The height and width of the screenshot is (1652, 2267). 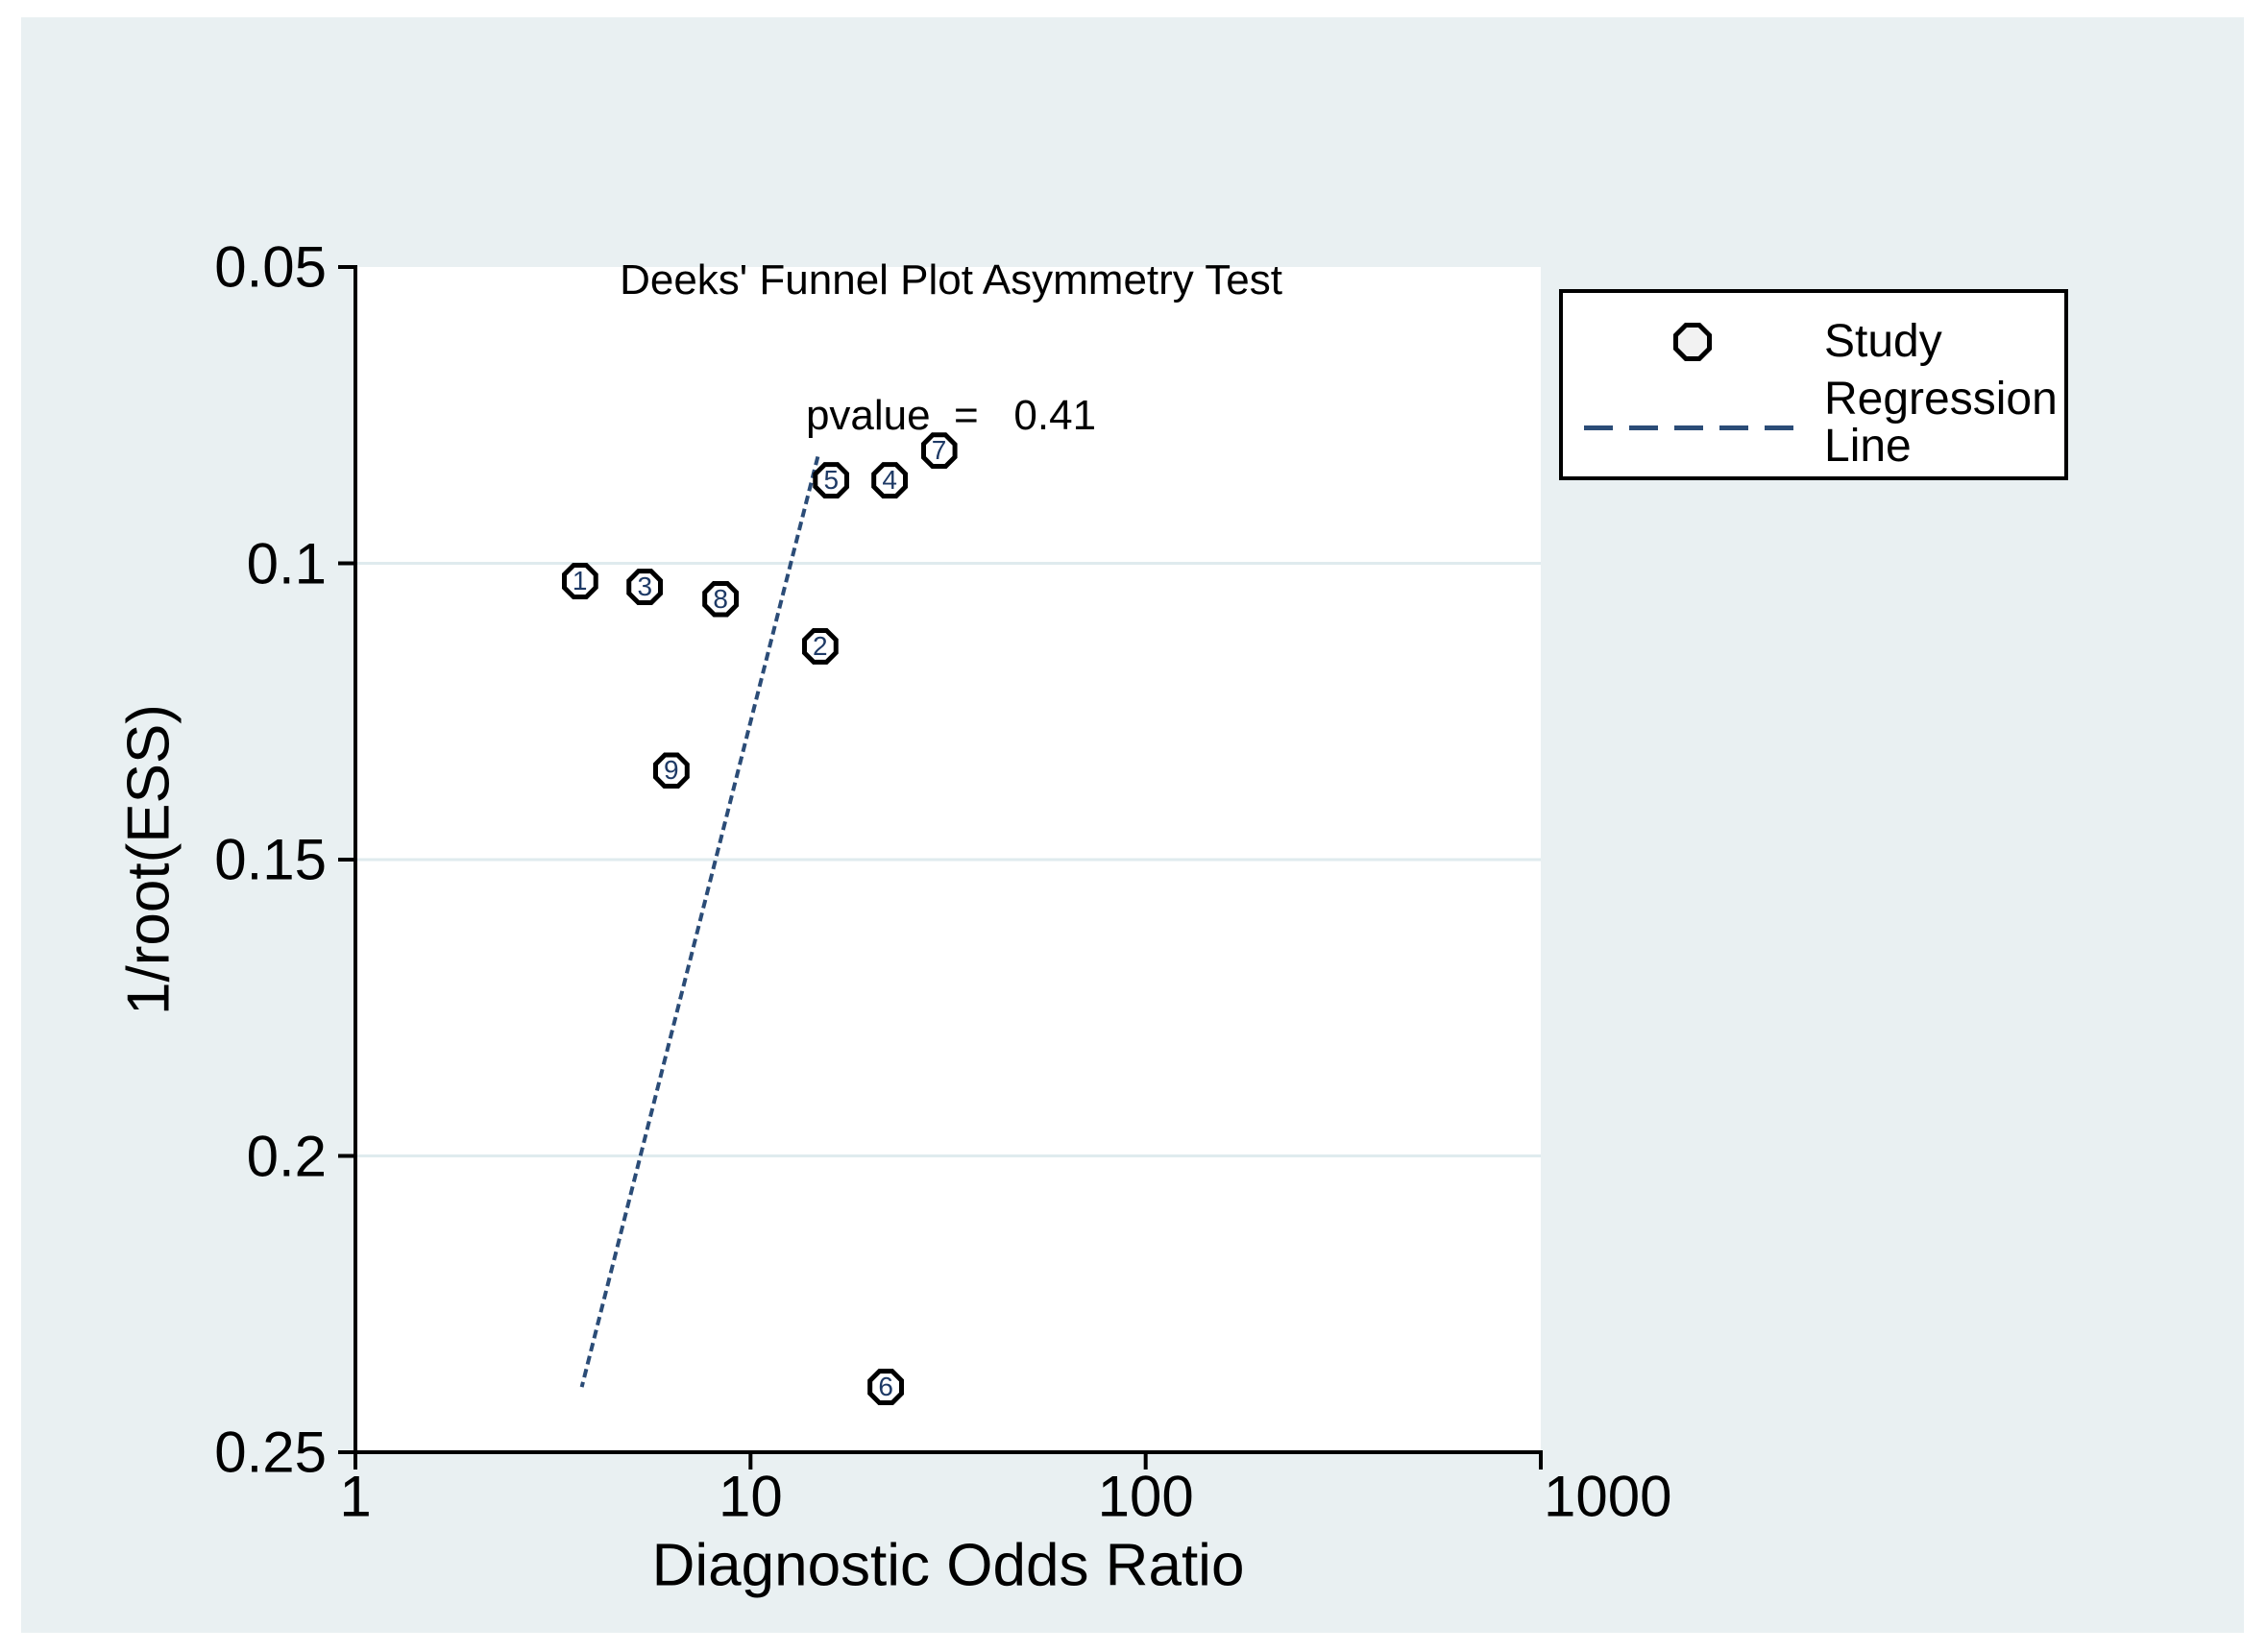 I want to click on study-point-number-9: 9, so click(x=671, y=771).